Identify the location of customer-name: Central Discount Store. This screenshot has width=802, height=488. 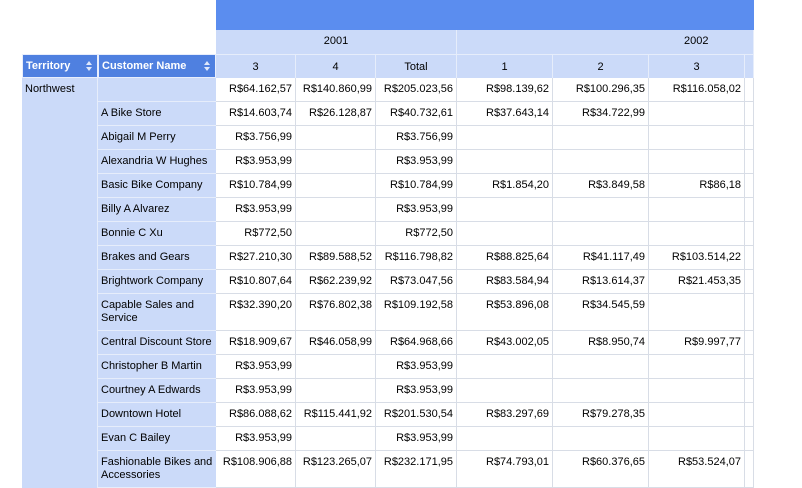
(157, 343).